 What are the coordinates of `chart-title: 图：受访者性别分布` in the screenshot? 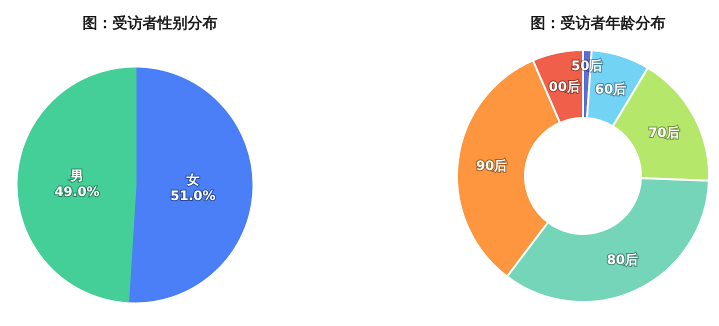 It's located at (150, 23).